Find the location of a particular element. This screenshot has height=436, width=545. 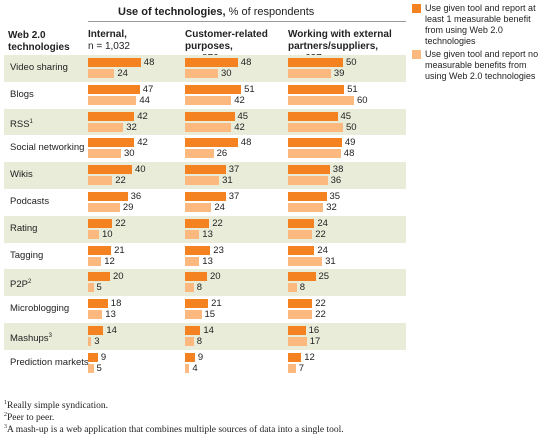

category-label-text: Social networking is located at coordinates (47, 148).